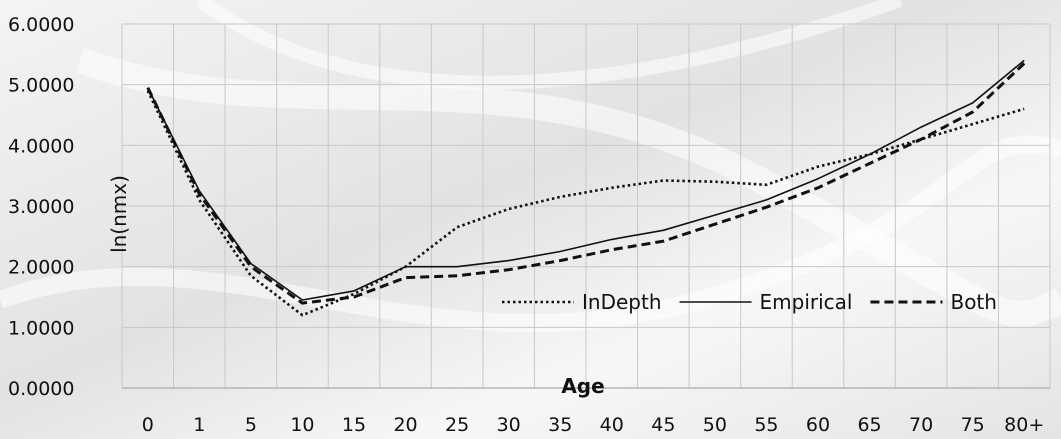  Describe the element at coordinates (766, 425) in the screenshot. I see `x-tick-label: 55` at that location.